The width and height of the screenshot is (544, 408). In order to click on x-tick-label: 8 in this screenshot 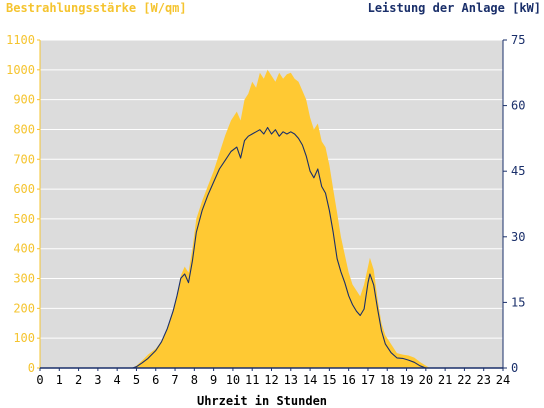, I will do `click(194, 380)`.